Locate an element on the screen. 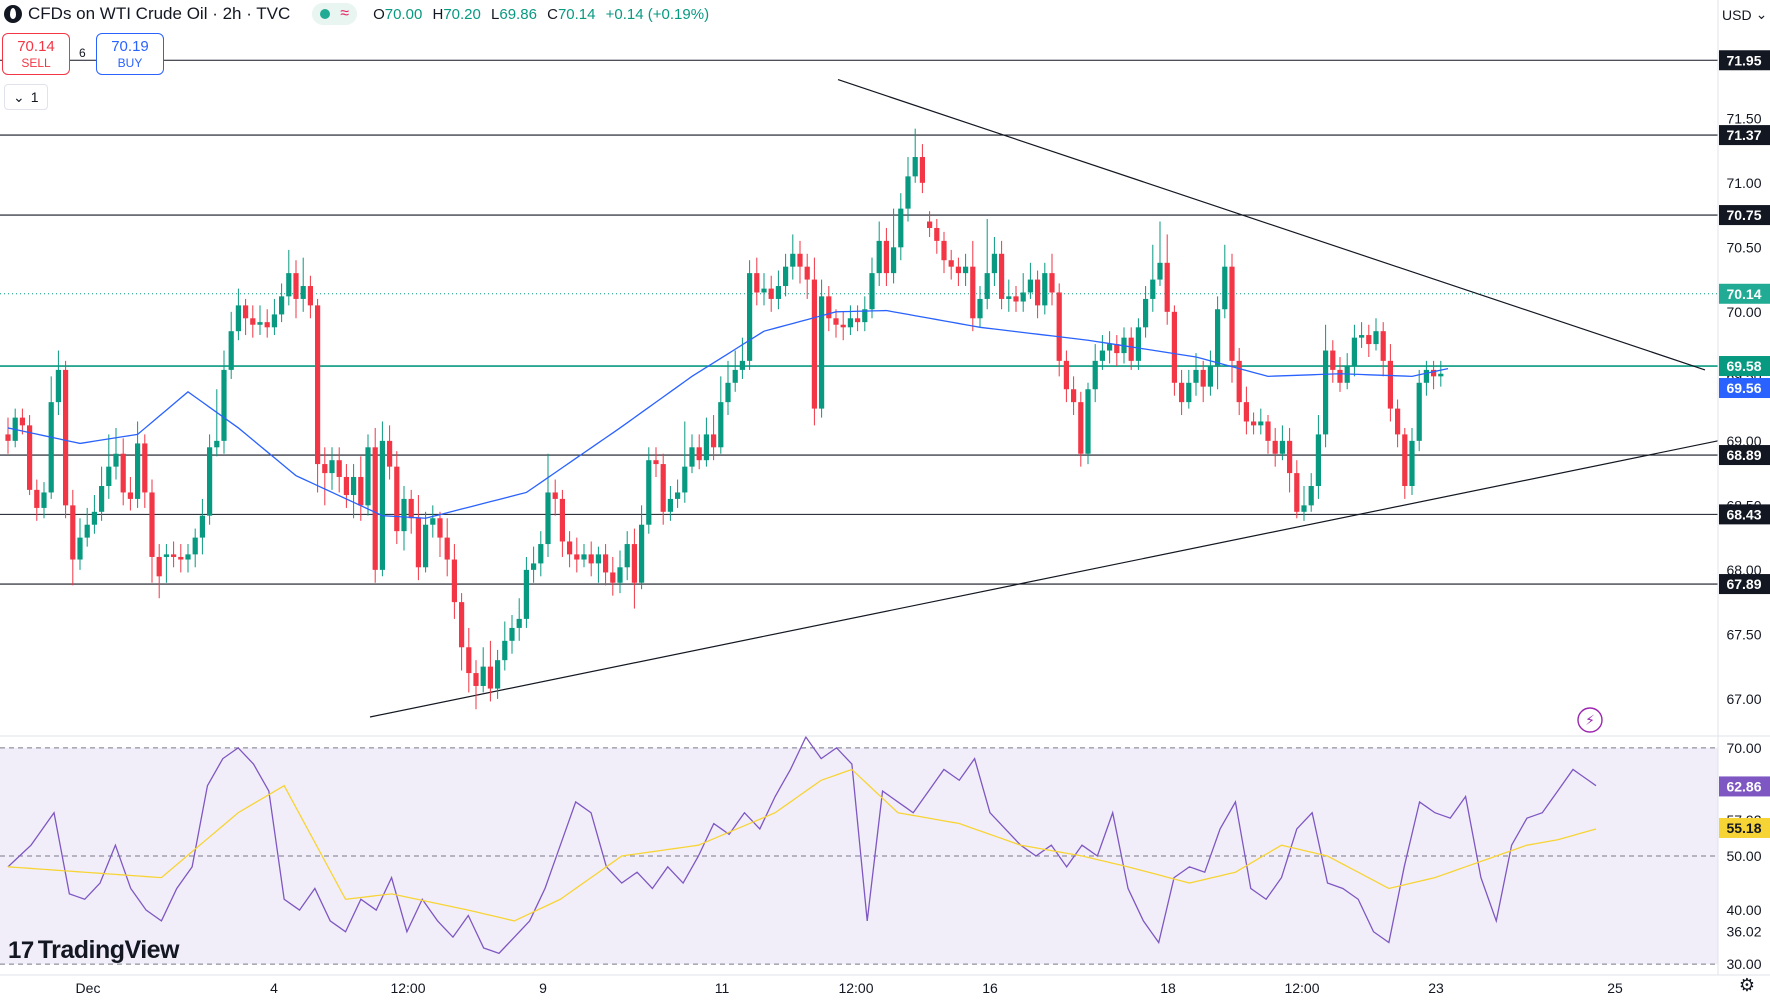 The width and height of the screenshot is (1770, 1002). indicator-collapse-toggle: ⌄ 1 is located at coordinates (26, 97).